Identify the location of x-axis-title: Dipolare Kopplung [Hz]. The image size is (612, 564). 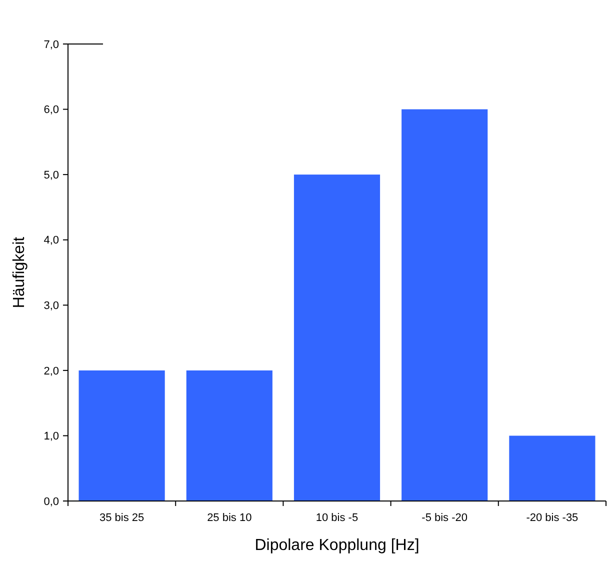
(337, 545).